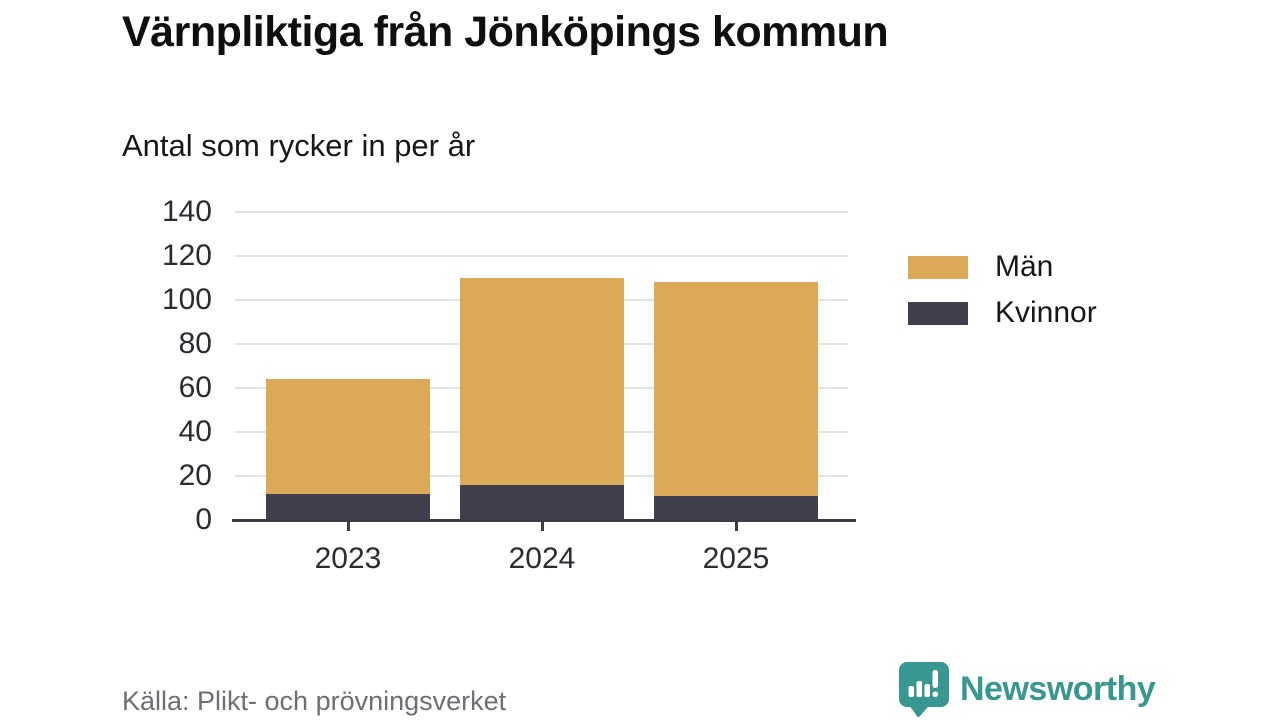  I want to click on legend-label: Kvinnor, so click(1046, 312).